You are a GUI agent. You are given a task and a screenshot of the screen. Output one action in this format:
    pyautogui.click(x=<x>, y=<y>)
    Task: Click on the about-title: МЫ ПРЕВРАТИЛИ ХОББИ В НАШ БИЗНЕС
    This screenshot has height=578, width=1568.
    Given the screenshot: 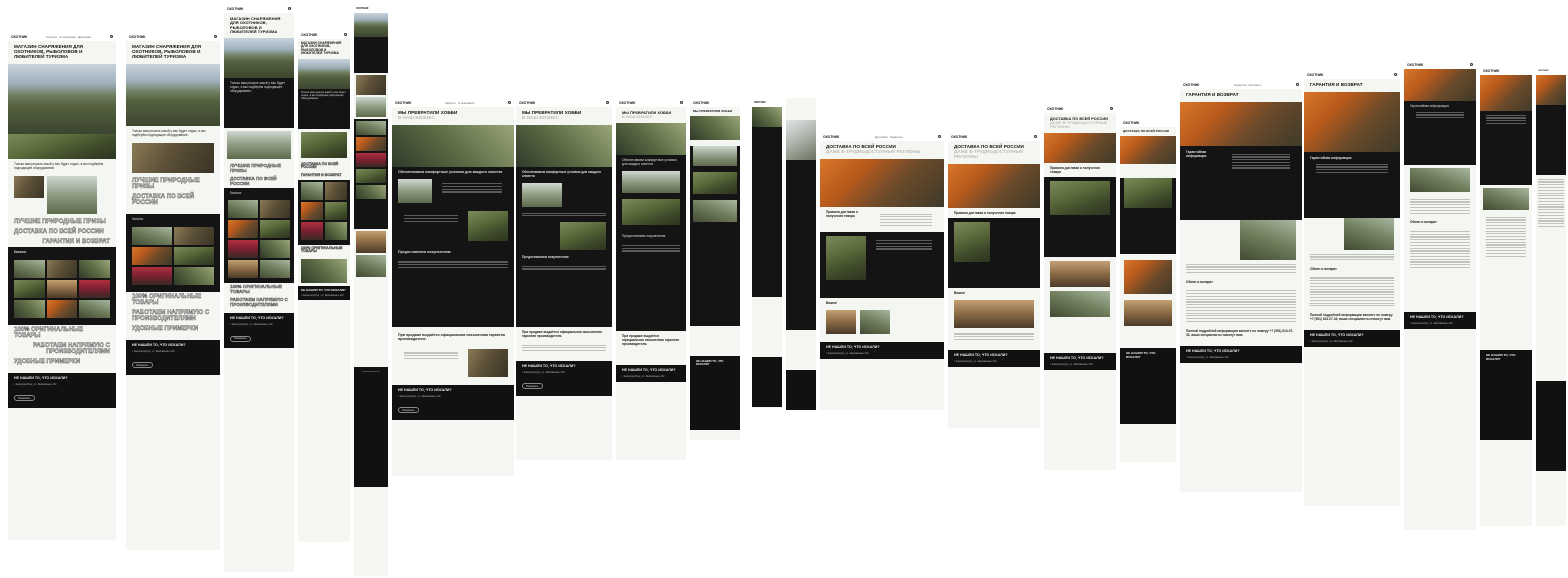 What is the action you would take?
    pyautogui.click(x=453, y=116)
    